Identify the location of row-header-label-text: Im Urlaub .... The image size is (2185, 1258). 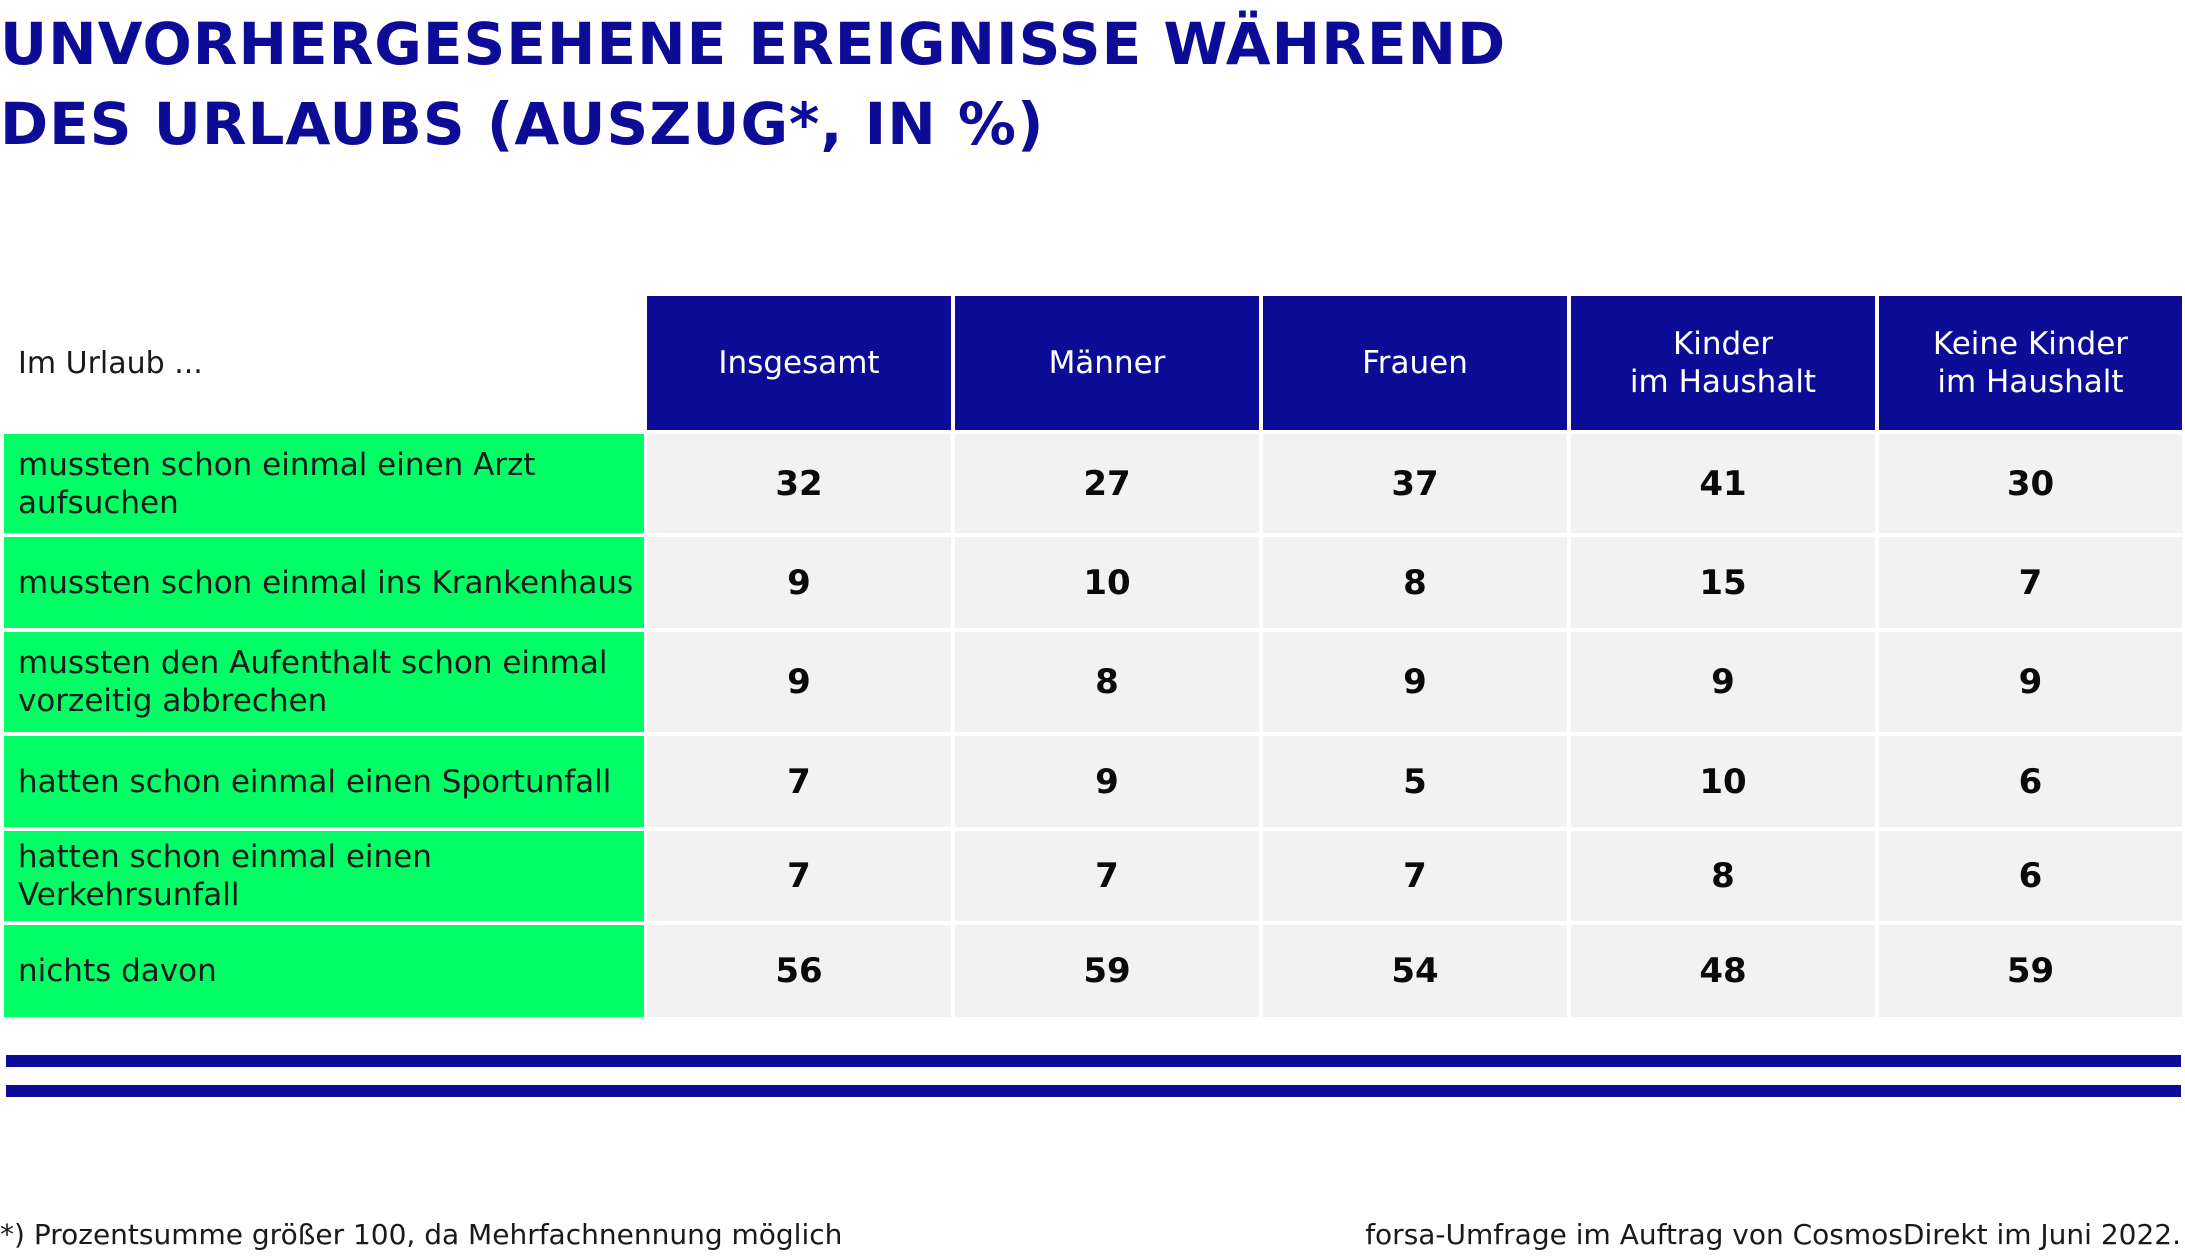
(110, 363).